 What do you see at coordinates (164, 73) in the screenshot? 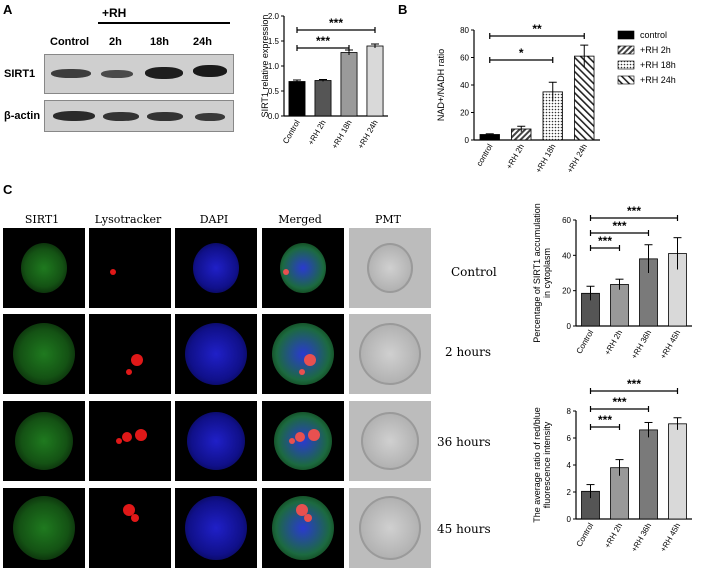
I see `sirt1-band-18h` at bounding box center [164, 73].